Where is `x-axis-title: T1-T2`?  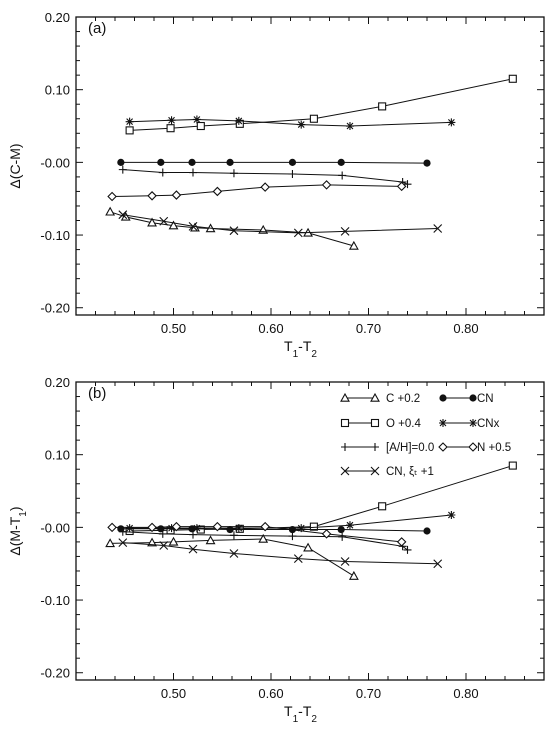 x-axis-title: T1-T2 is located at coordinates (300, 714).